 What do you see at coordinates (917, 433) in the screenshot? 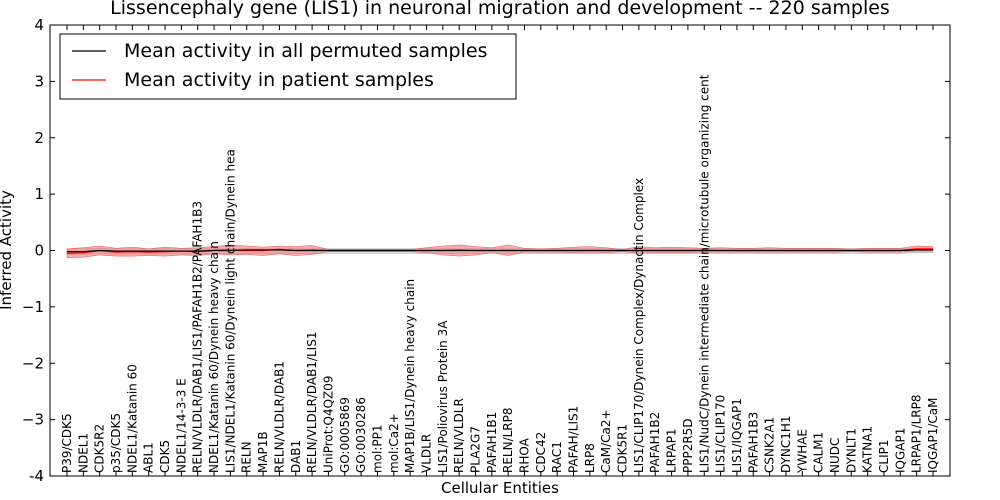
I see `x-tick-label: LRPAP1/LRP8` at bounding box center [917, 433].